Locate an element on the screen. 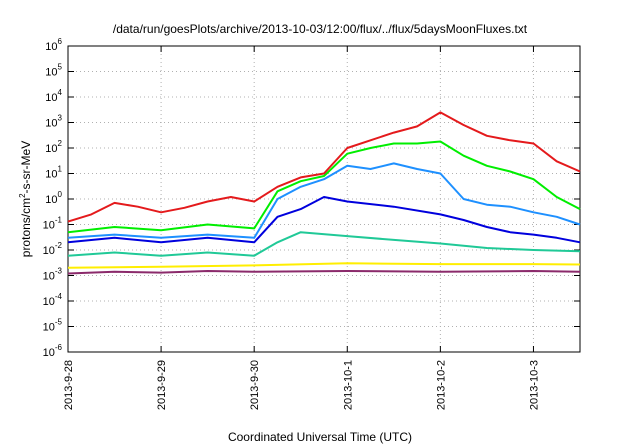 The image size is (640, 448). x-tick-label: 2013-9-30 is located at coordinates (255, 385).